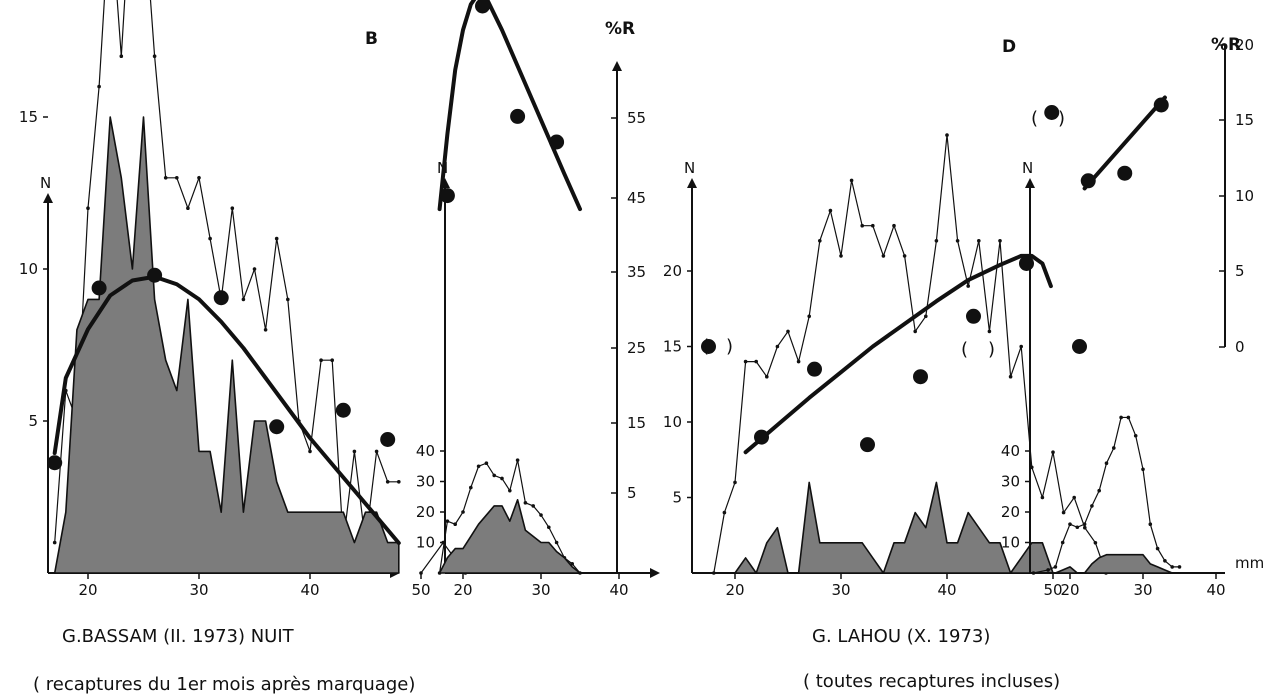 The width and height of the screenshot is (1270, 697). I want to click on count-series-line, so click(1106, 495).